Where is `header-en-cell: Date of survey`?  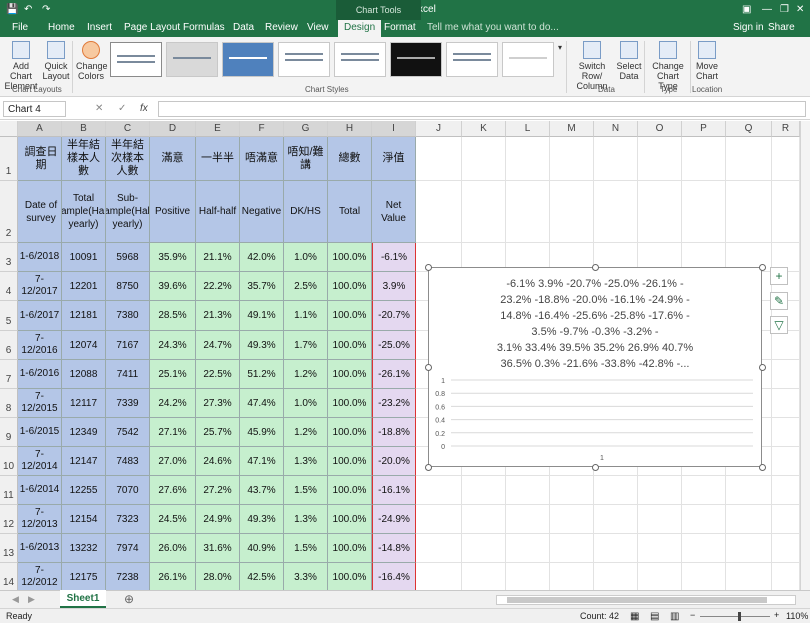 header-en-cell: Date of survey is located at coordinates (40, 212).